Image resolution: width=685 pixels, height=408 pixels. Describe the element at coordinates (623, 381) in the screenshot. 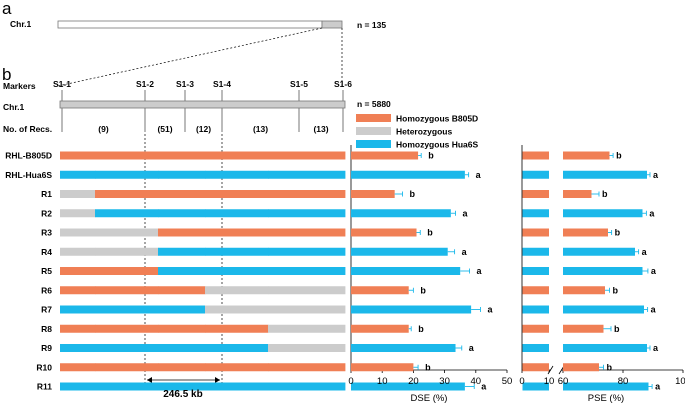

I see `pse-tick-label-high-80: 80` at that location.